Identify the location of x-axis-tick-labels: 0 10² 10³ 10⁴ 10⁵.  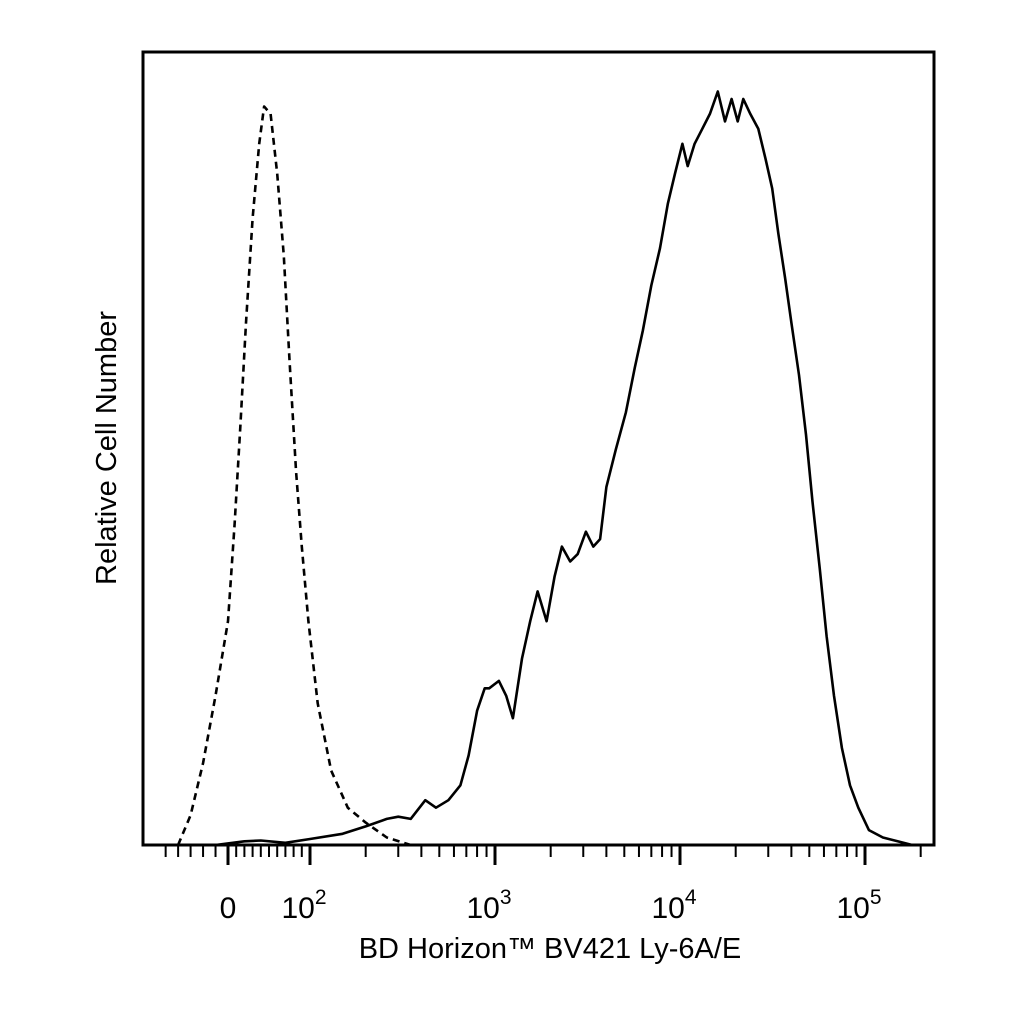
(551, 905).